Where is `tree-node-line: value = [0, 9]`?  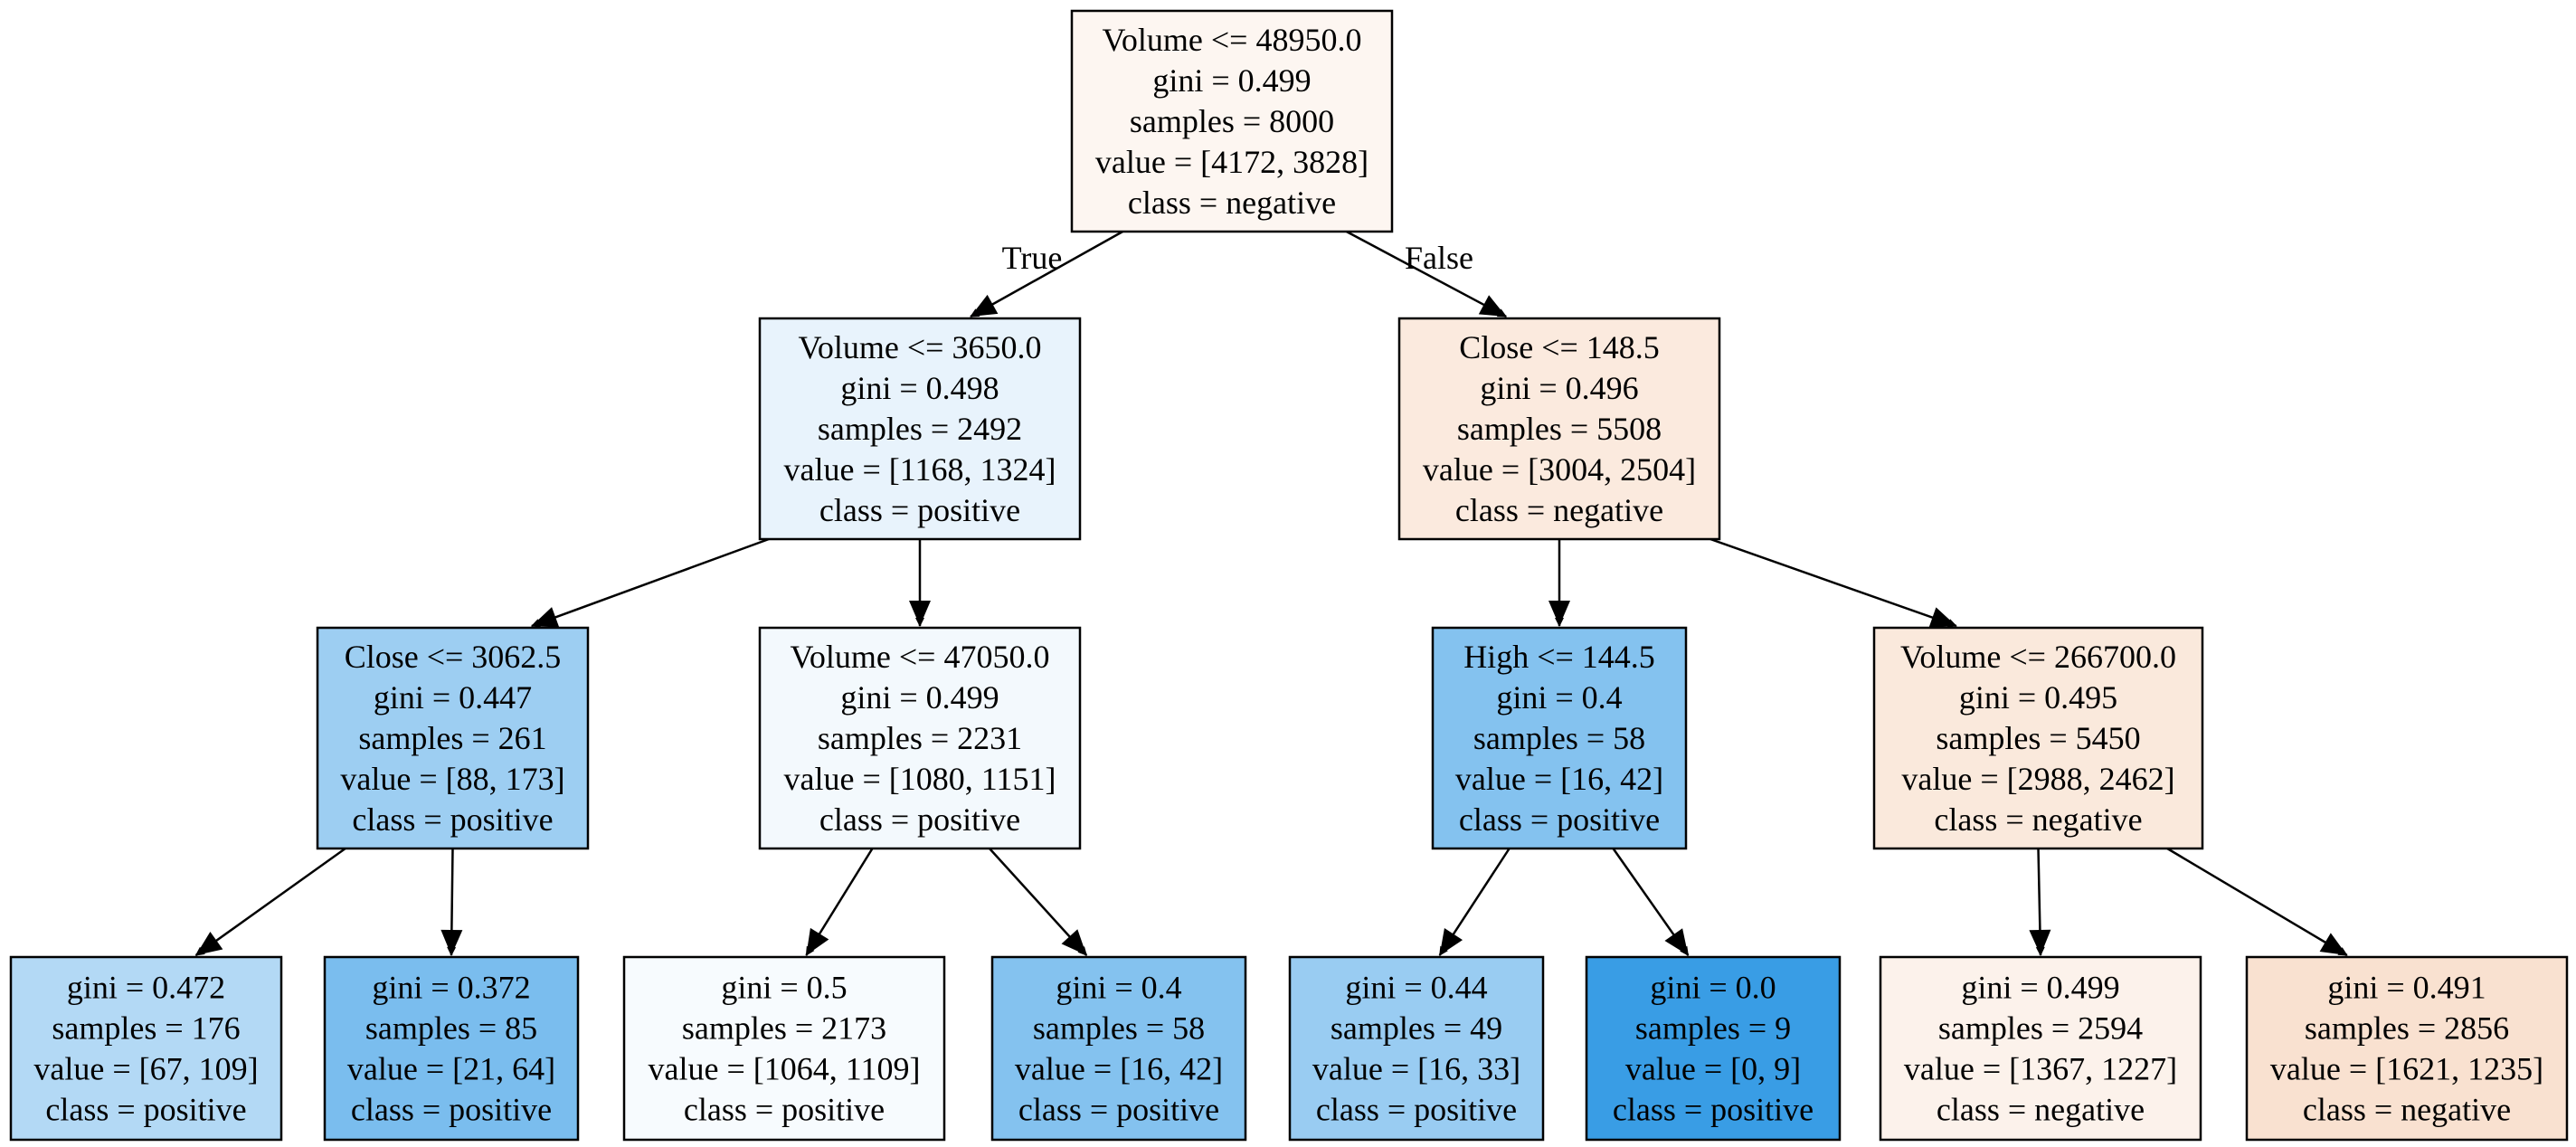 tree-node-line: value = [0, 9] is located at coordinates (1713, 1069).